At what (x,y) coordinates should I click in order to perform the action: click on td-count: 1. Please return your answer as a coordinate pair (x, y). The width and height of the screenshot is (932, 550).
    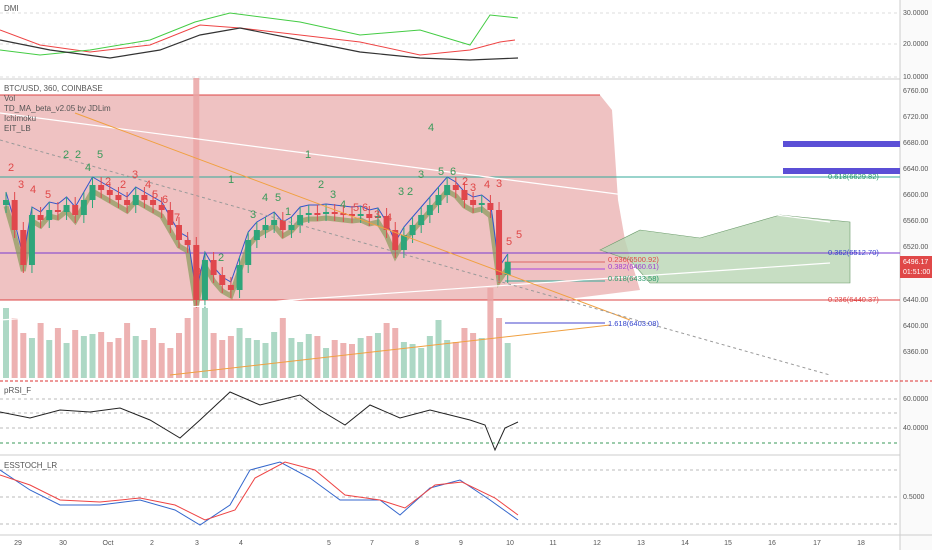
    Looking at the image, I should click on (288, 212).